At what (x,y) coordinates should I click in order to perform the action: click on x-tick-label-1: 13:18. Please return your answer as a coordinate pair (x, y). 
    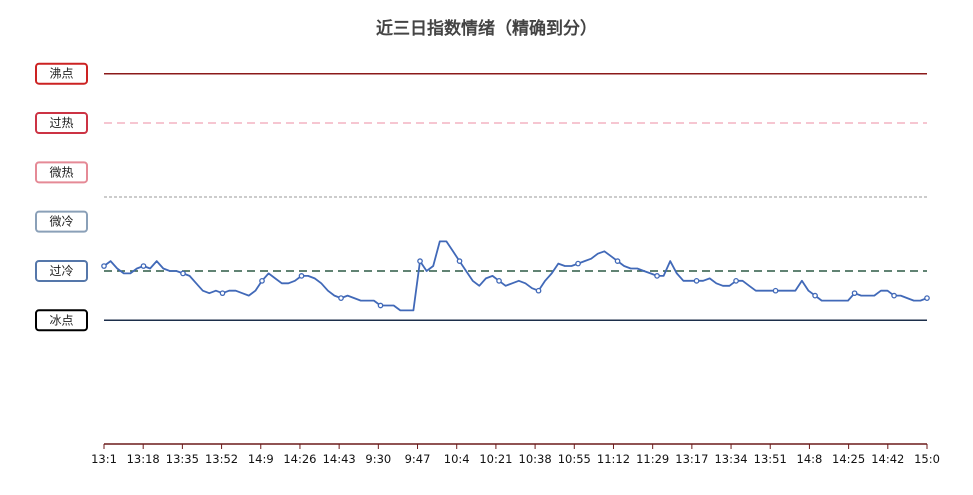
    Looking at the image, I should click on (143, 459).